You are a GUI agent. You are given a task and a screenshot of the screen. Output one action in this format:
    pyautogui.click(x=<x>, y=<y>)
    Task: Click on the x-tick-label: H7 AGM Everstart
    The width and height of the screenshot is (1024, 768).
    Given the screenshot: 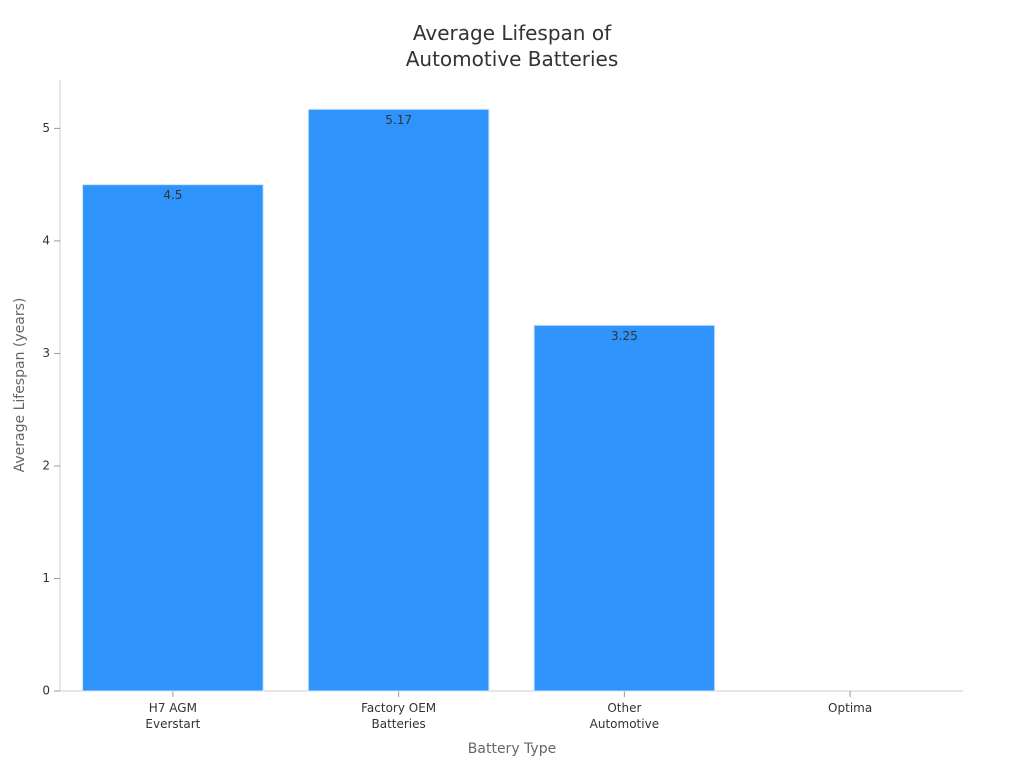 What is the action you would take?
    pyautogui.click(x=173, y=716)
    